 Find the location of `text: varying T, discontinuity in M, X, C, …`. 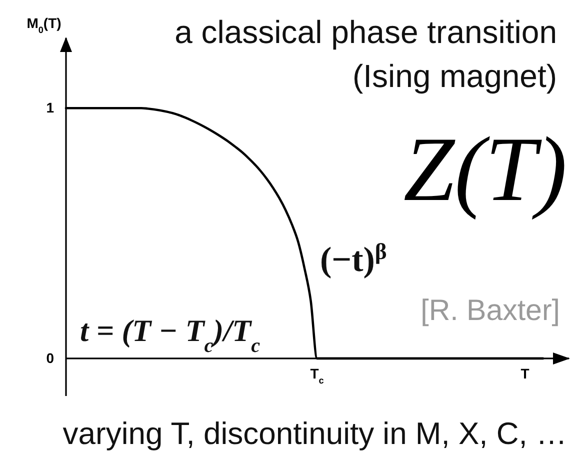

text: varying T, discontinuity in M, X, C, … is located at coordinates (314, 433).